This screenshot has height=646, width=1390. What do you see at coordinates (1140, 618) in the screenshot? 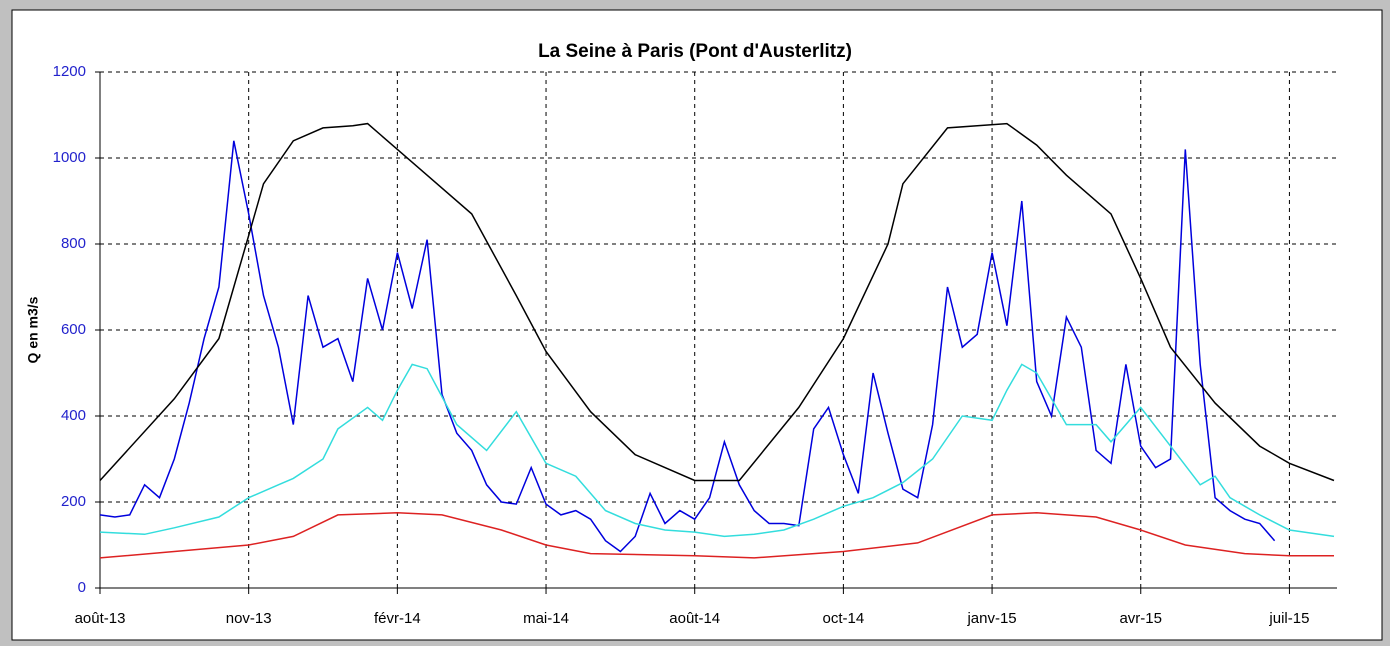
I see `x-tick-label: avr-15` at bounding box center [1140, 618].